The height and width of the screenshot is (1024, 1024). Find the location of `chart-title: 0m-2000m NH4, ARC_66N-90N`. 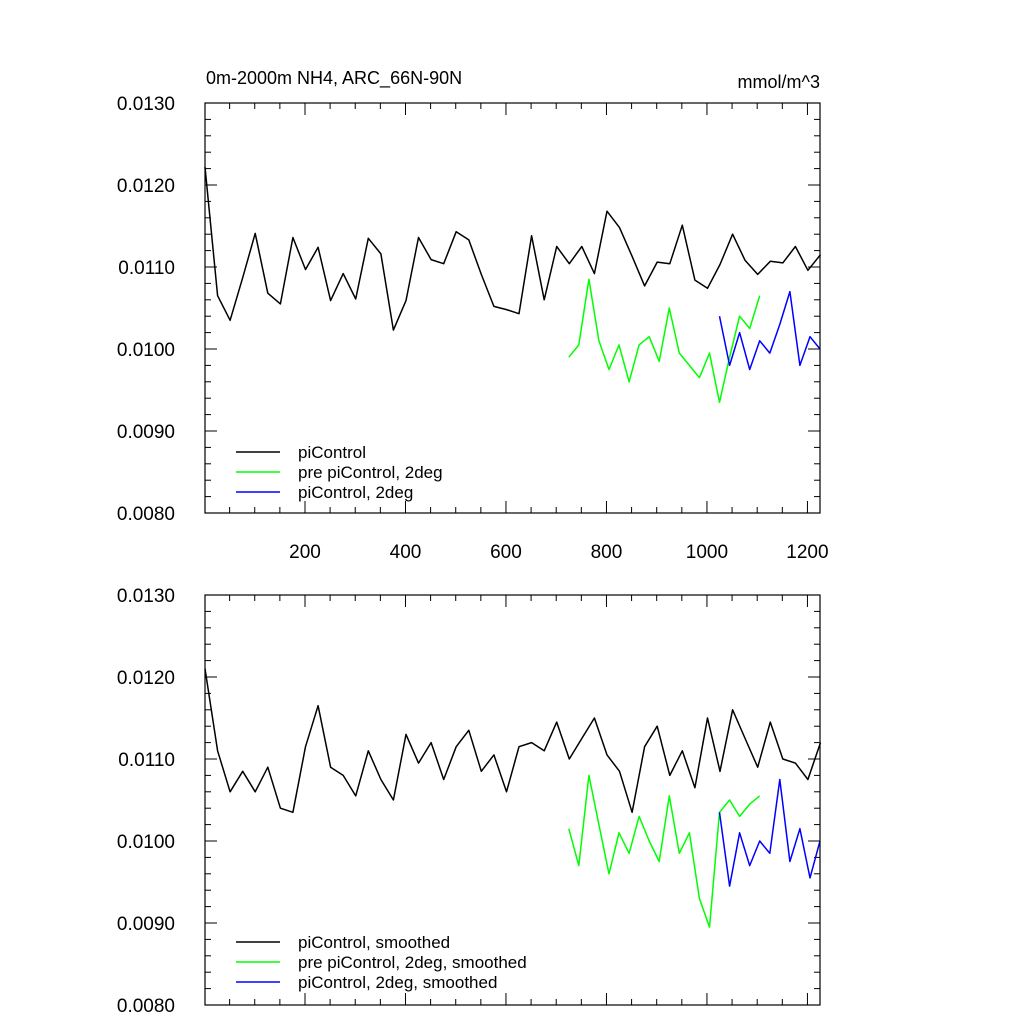

chart-title: 0m-2000m NH4, ARC_66N-90N is located at coordinates (334, 78).